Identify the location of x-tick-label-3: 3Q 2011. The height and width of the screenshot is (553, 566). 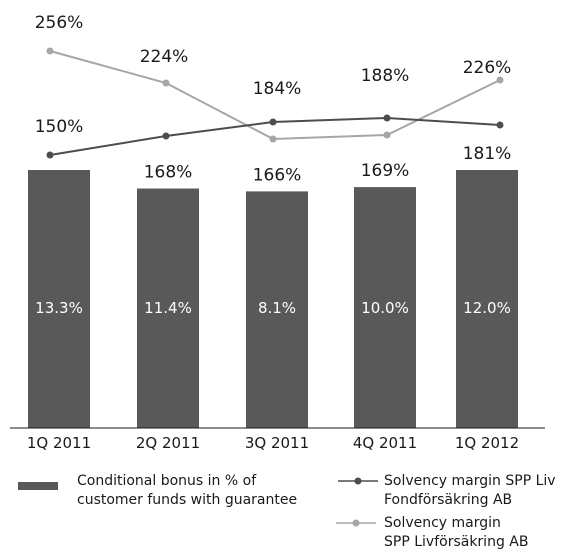
(277, 443).